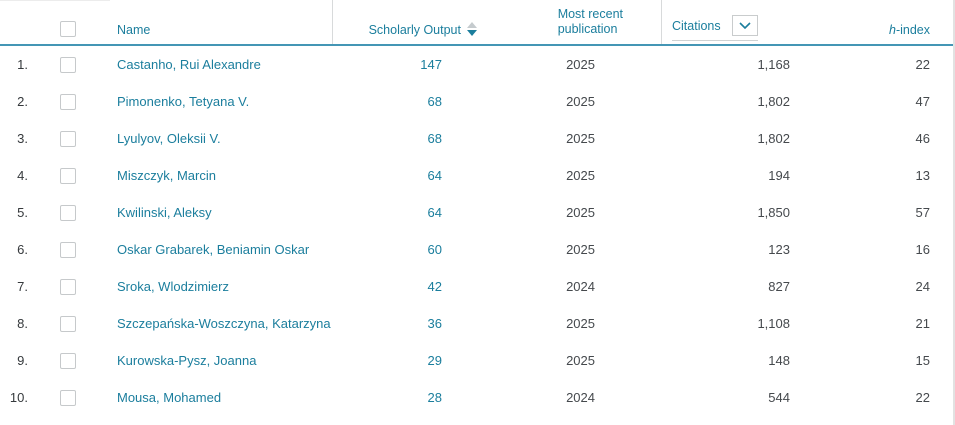 Image resolution: width=955 pixels, height=425 pixels. What do you see at coordinates (922, 360) in the screenshot?
I see `h-index-value: 15` at bounding box center [922, 360].